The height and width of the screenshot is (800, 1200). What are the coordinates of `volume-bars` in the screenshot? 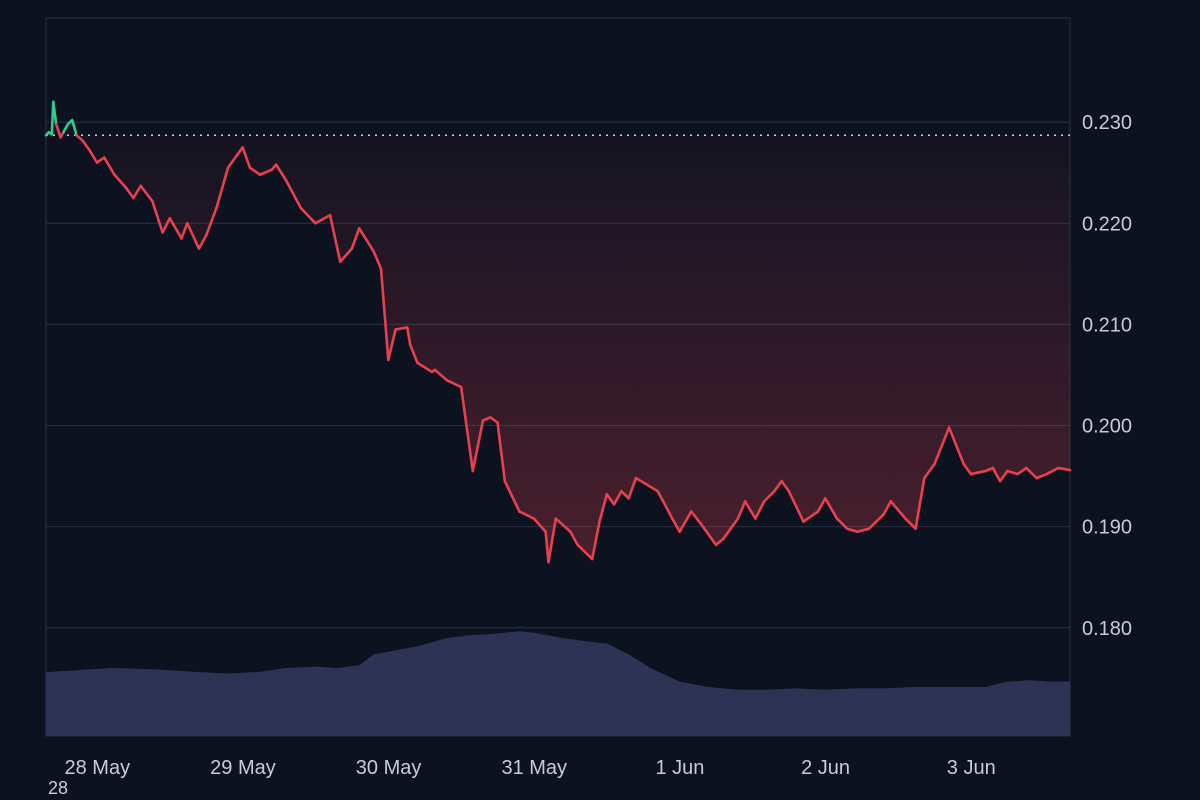 It's located at (558, 683).